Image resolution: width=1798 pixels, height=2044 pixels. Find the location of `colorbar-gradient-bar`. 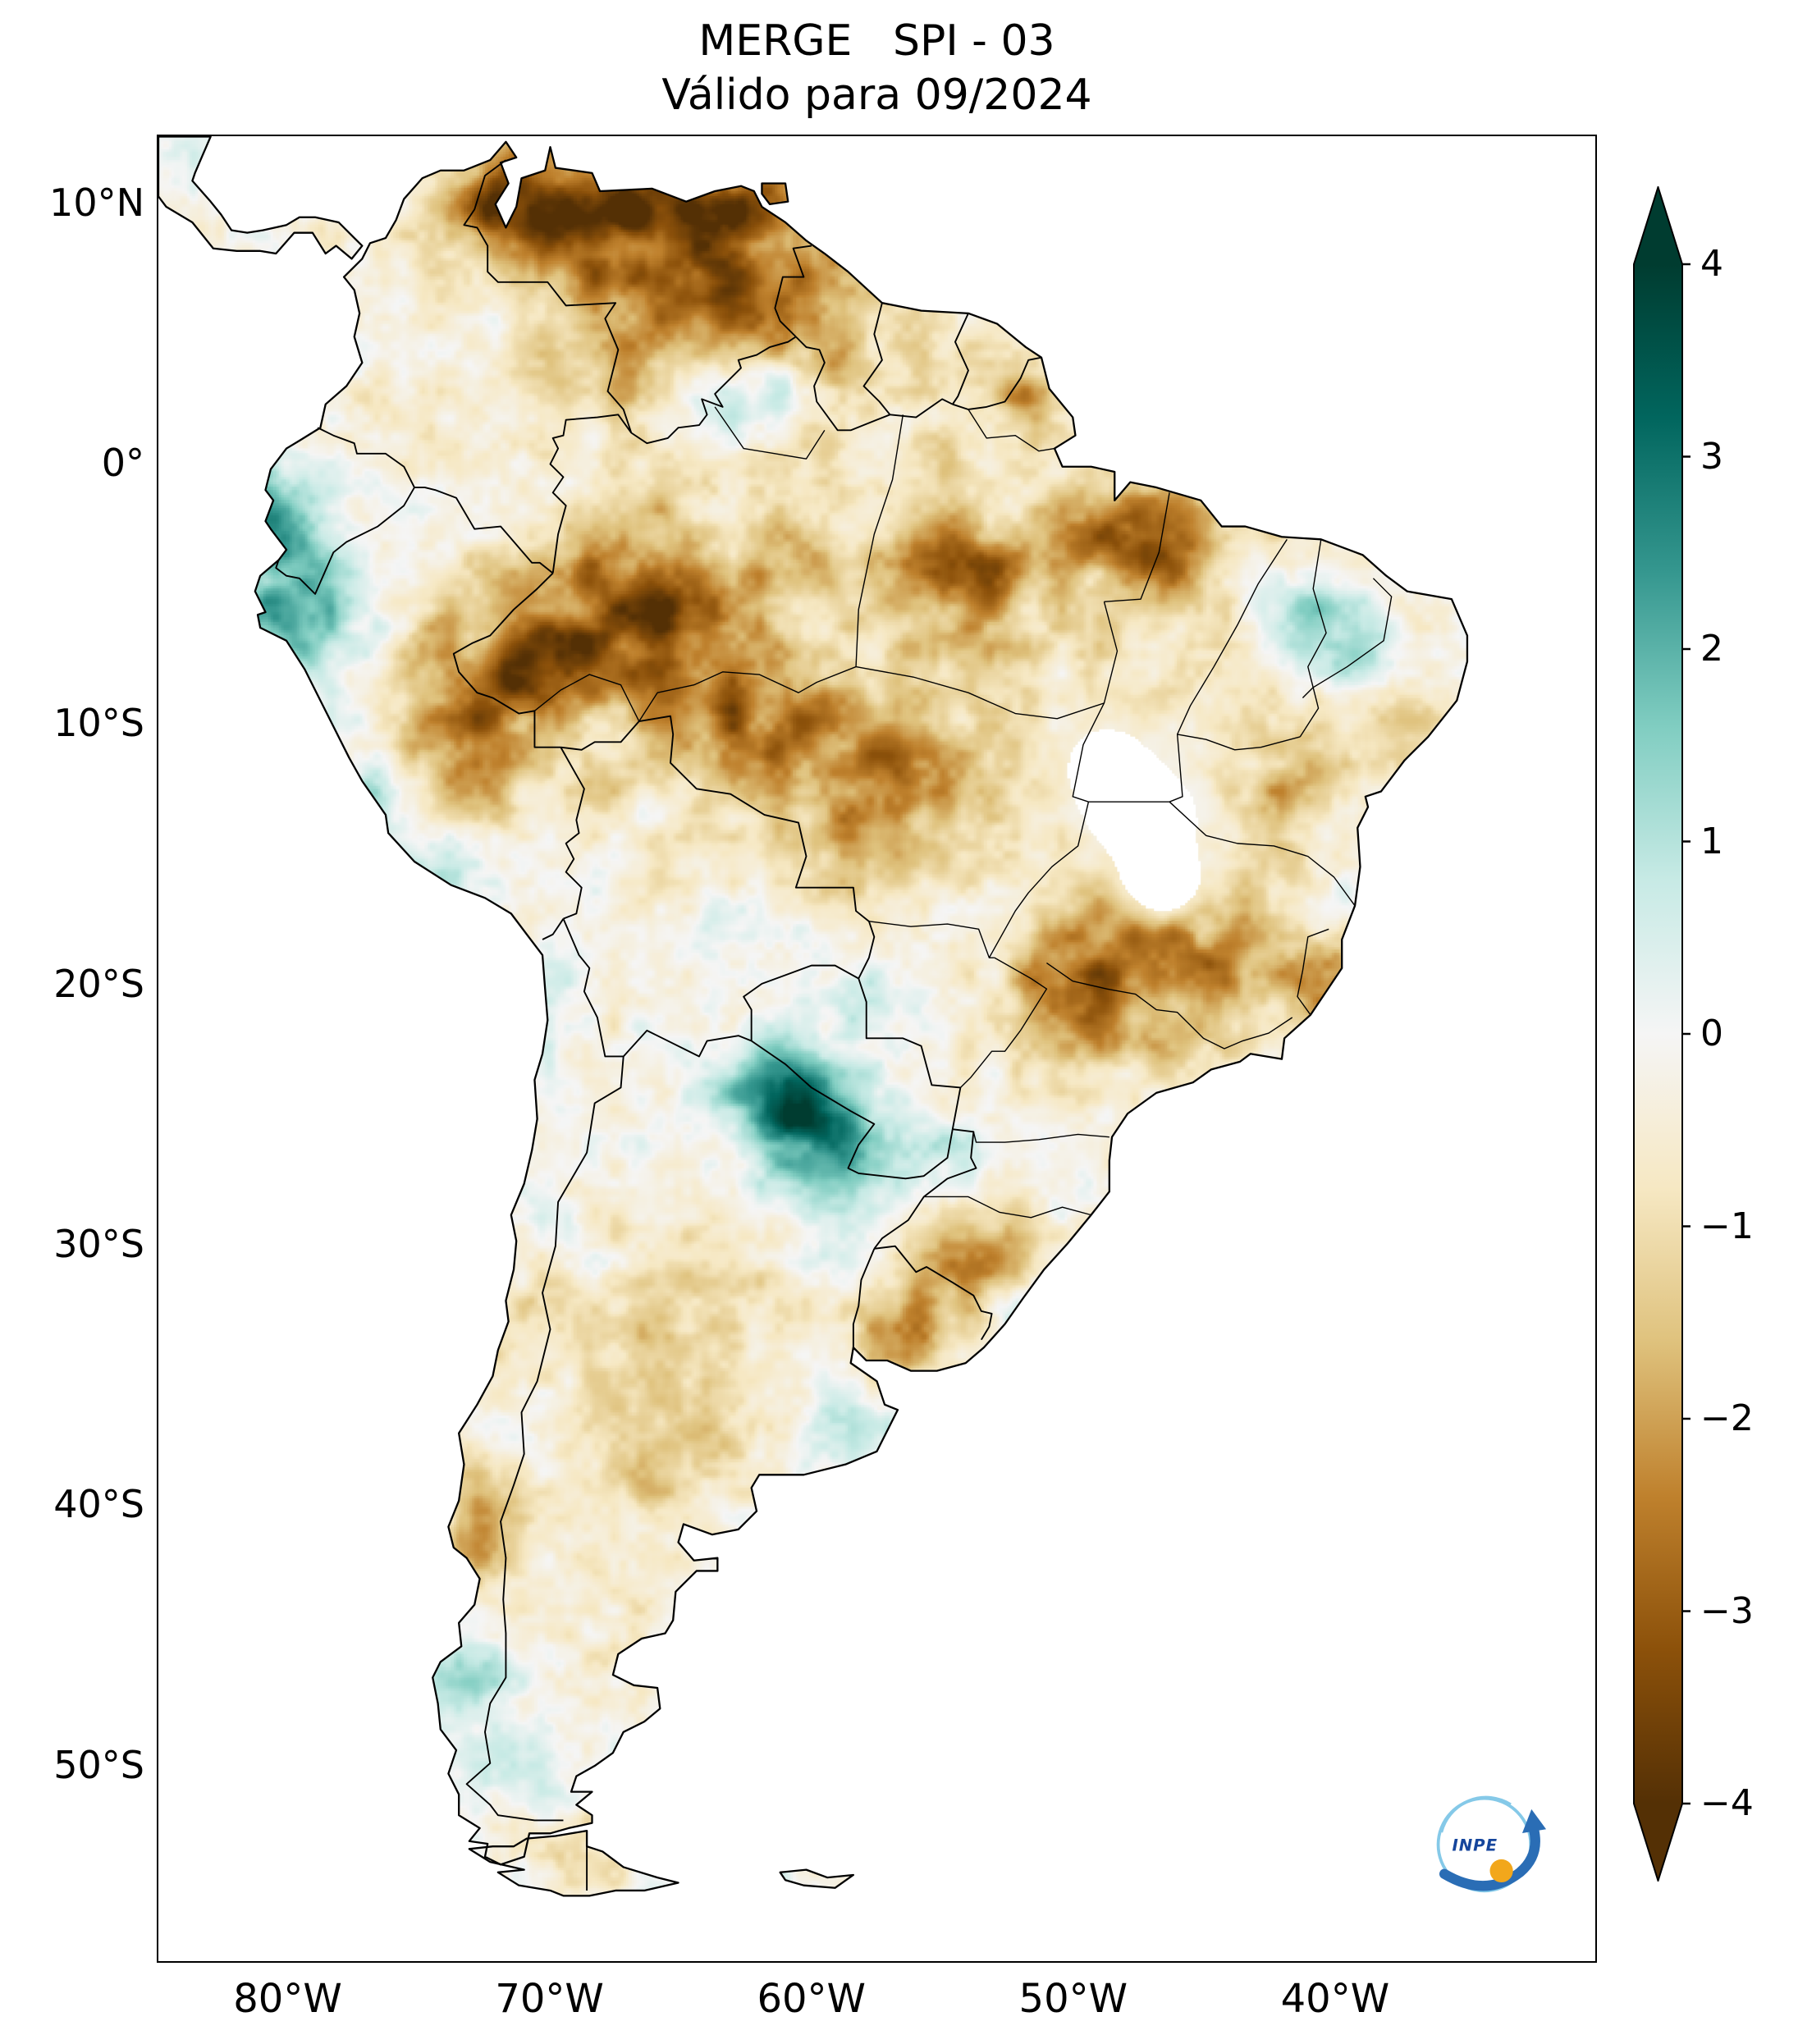

colorbar-gradient-bar is located at coordinates (1658, 1034).